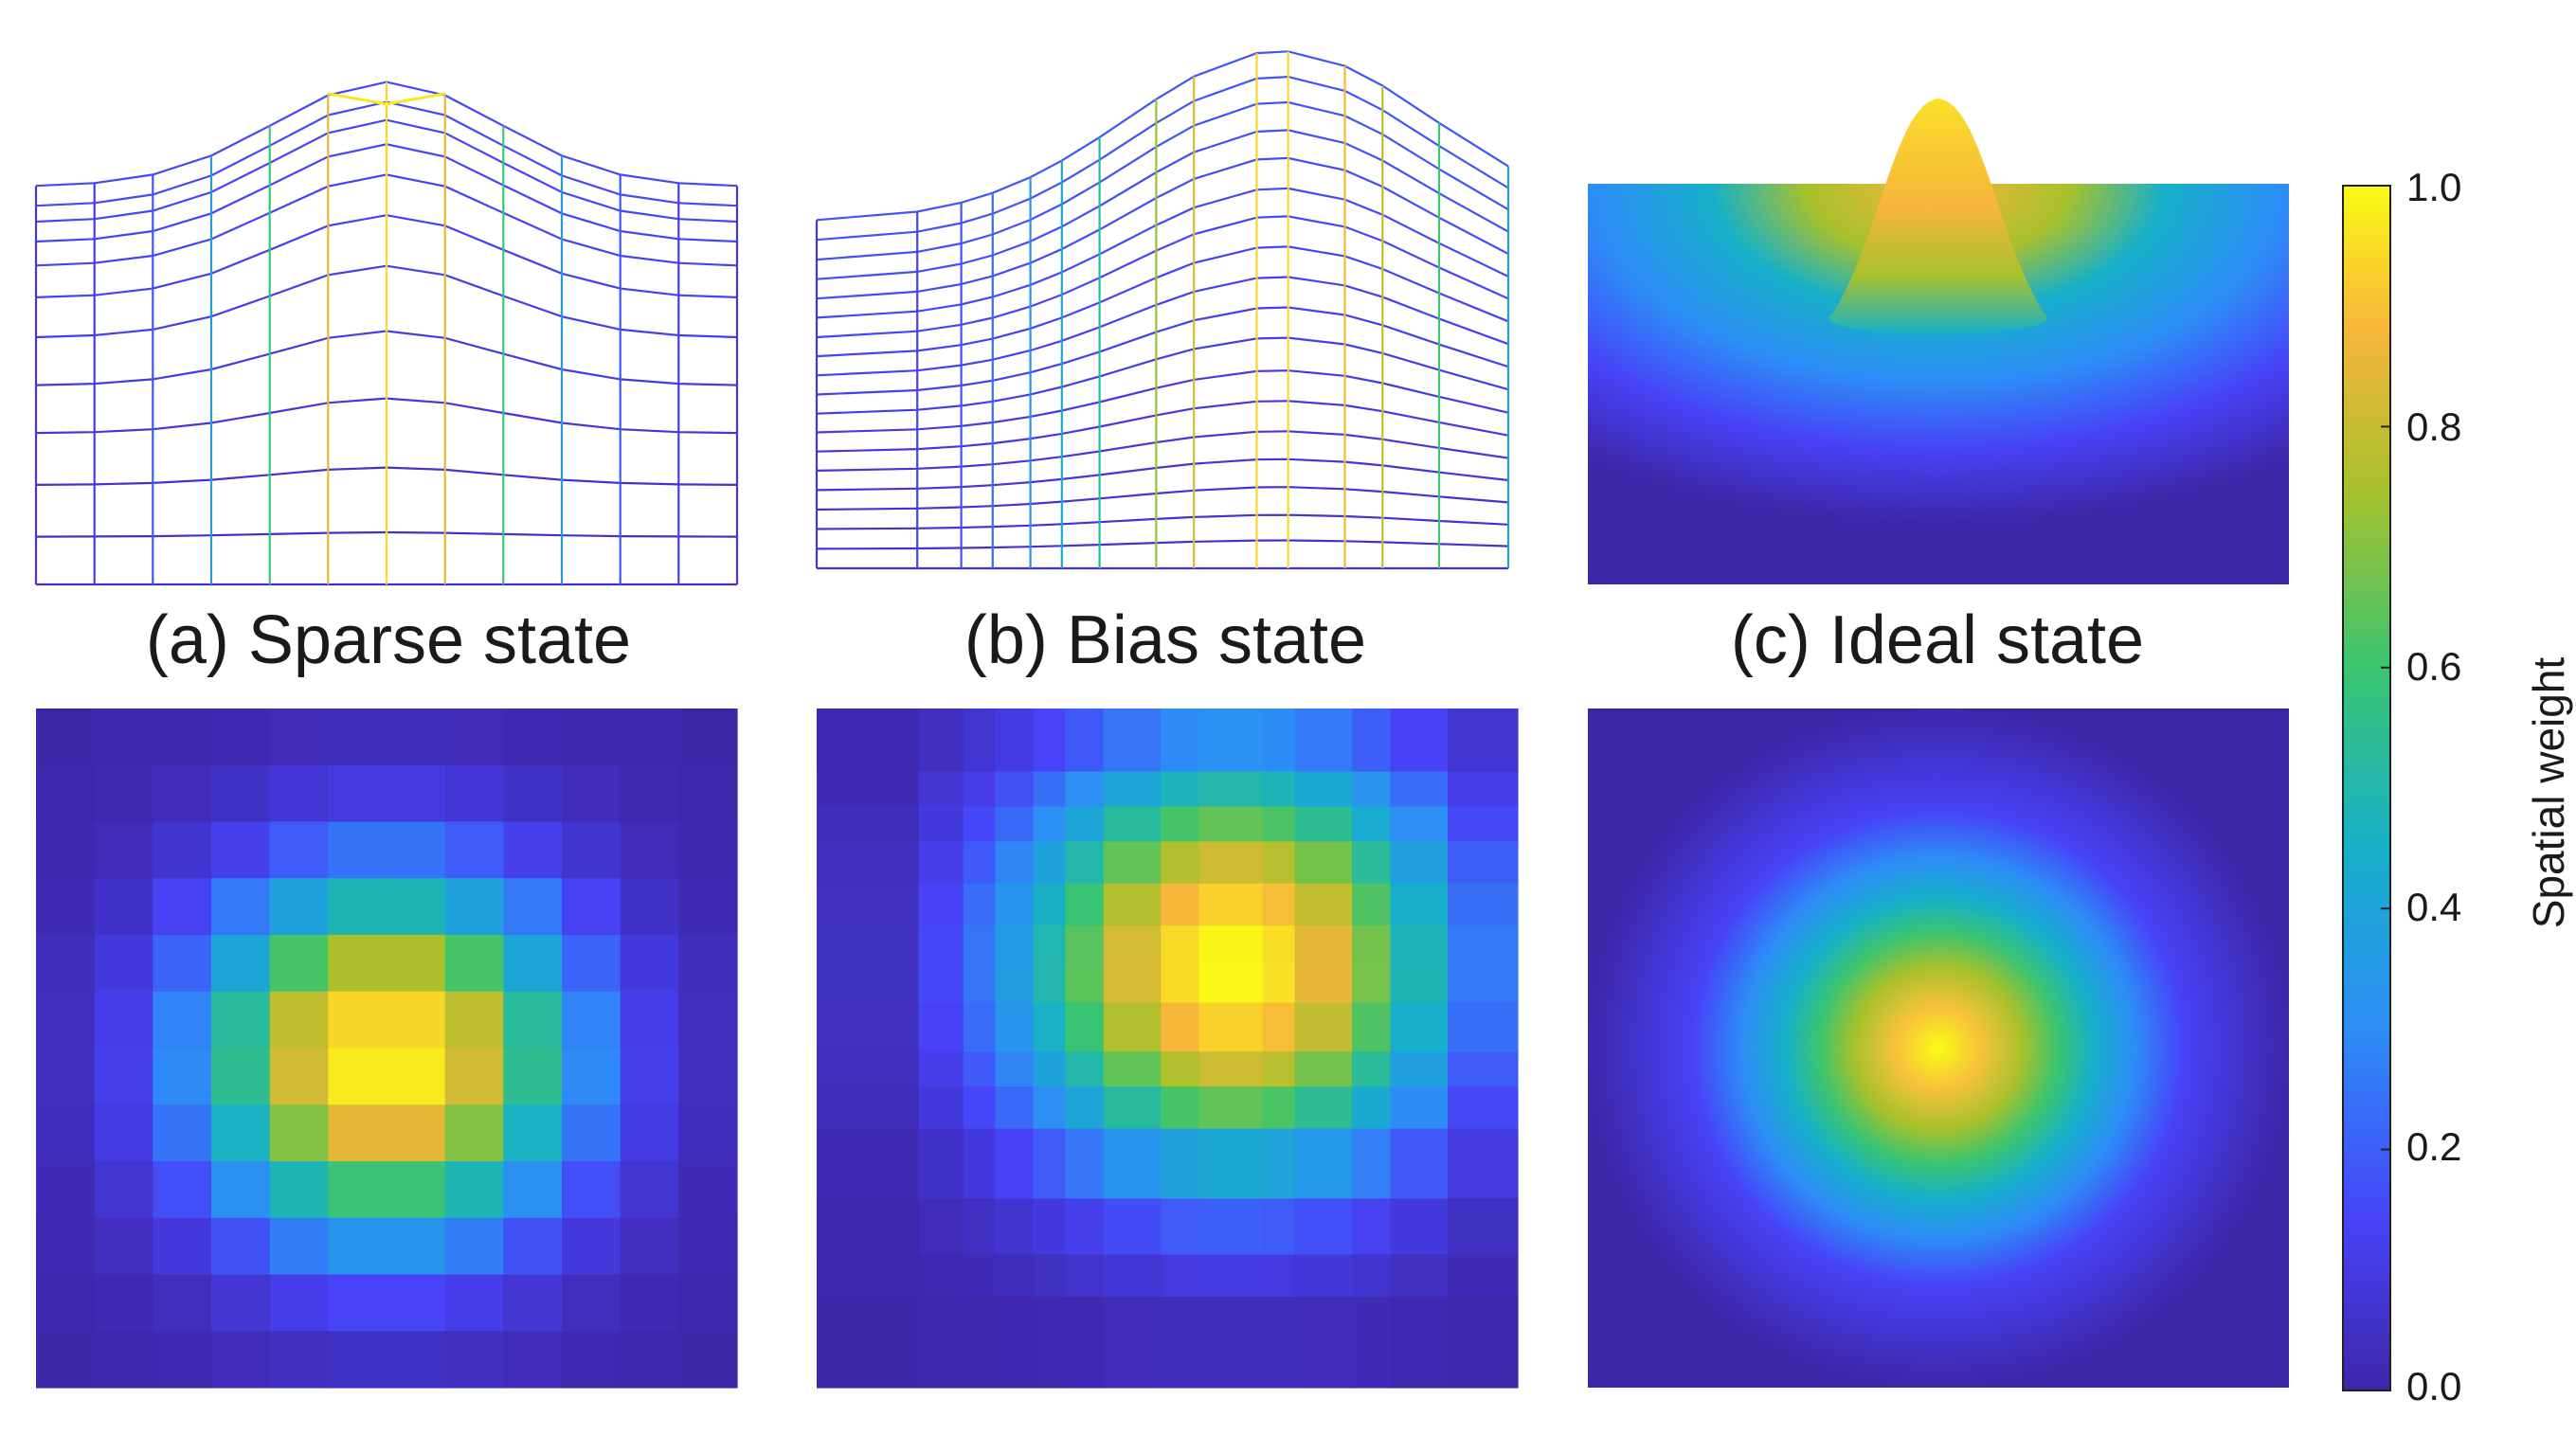 The image size is (2576, 1435). I want to click on colorbar-title: Spatial weight, so click(2548, 792).